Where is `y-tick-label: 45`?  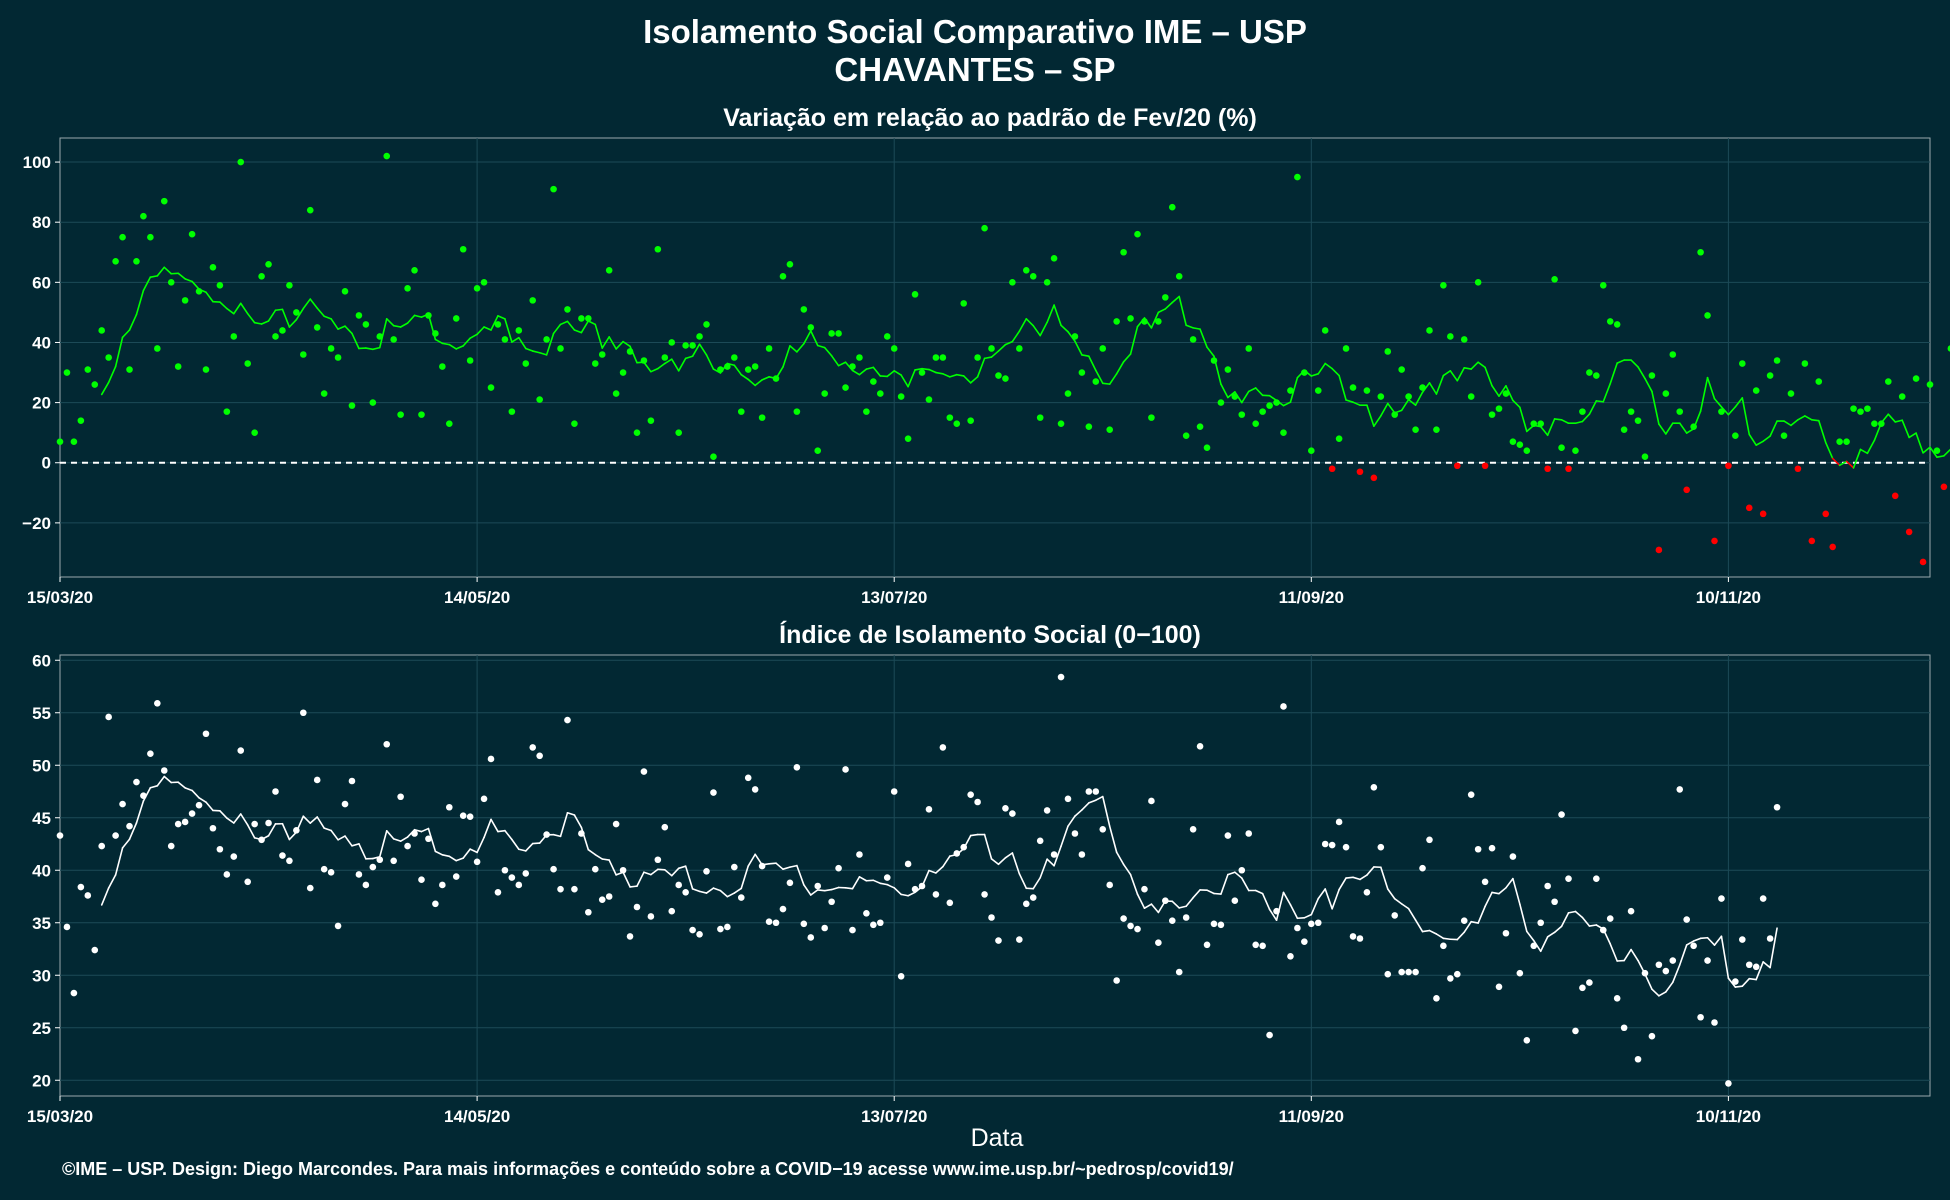 y-tick-label: 45 is located at coordinates (41, 818).